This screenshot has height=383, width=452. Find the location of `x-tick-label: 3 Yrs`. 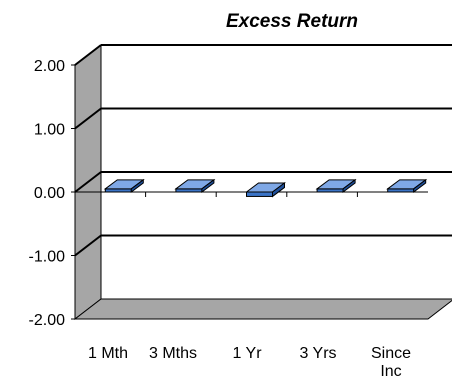

x-tick-label: 3 Yrs is located at coordinates (317, 353).